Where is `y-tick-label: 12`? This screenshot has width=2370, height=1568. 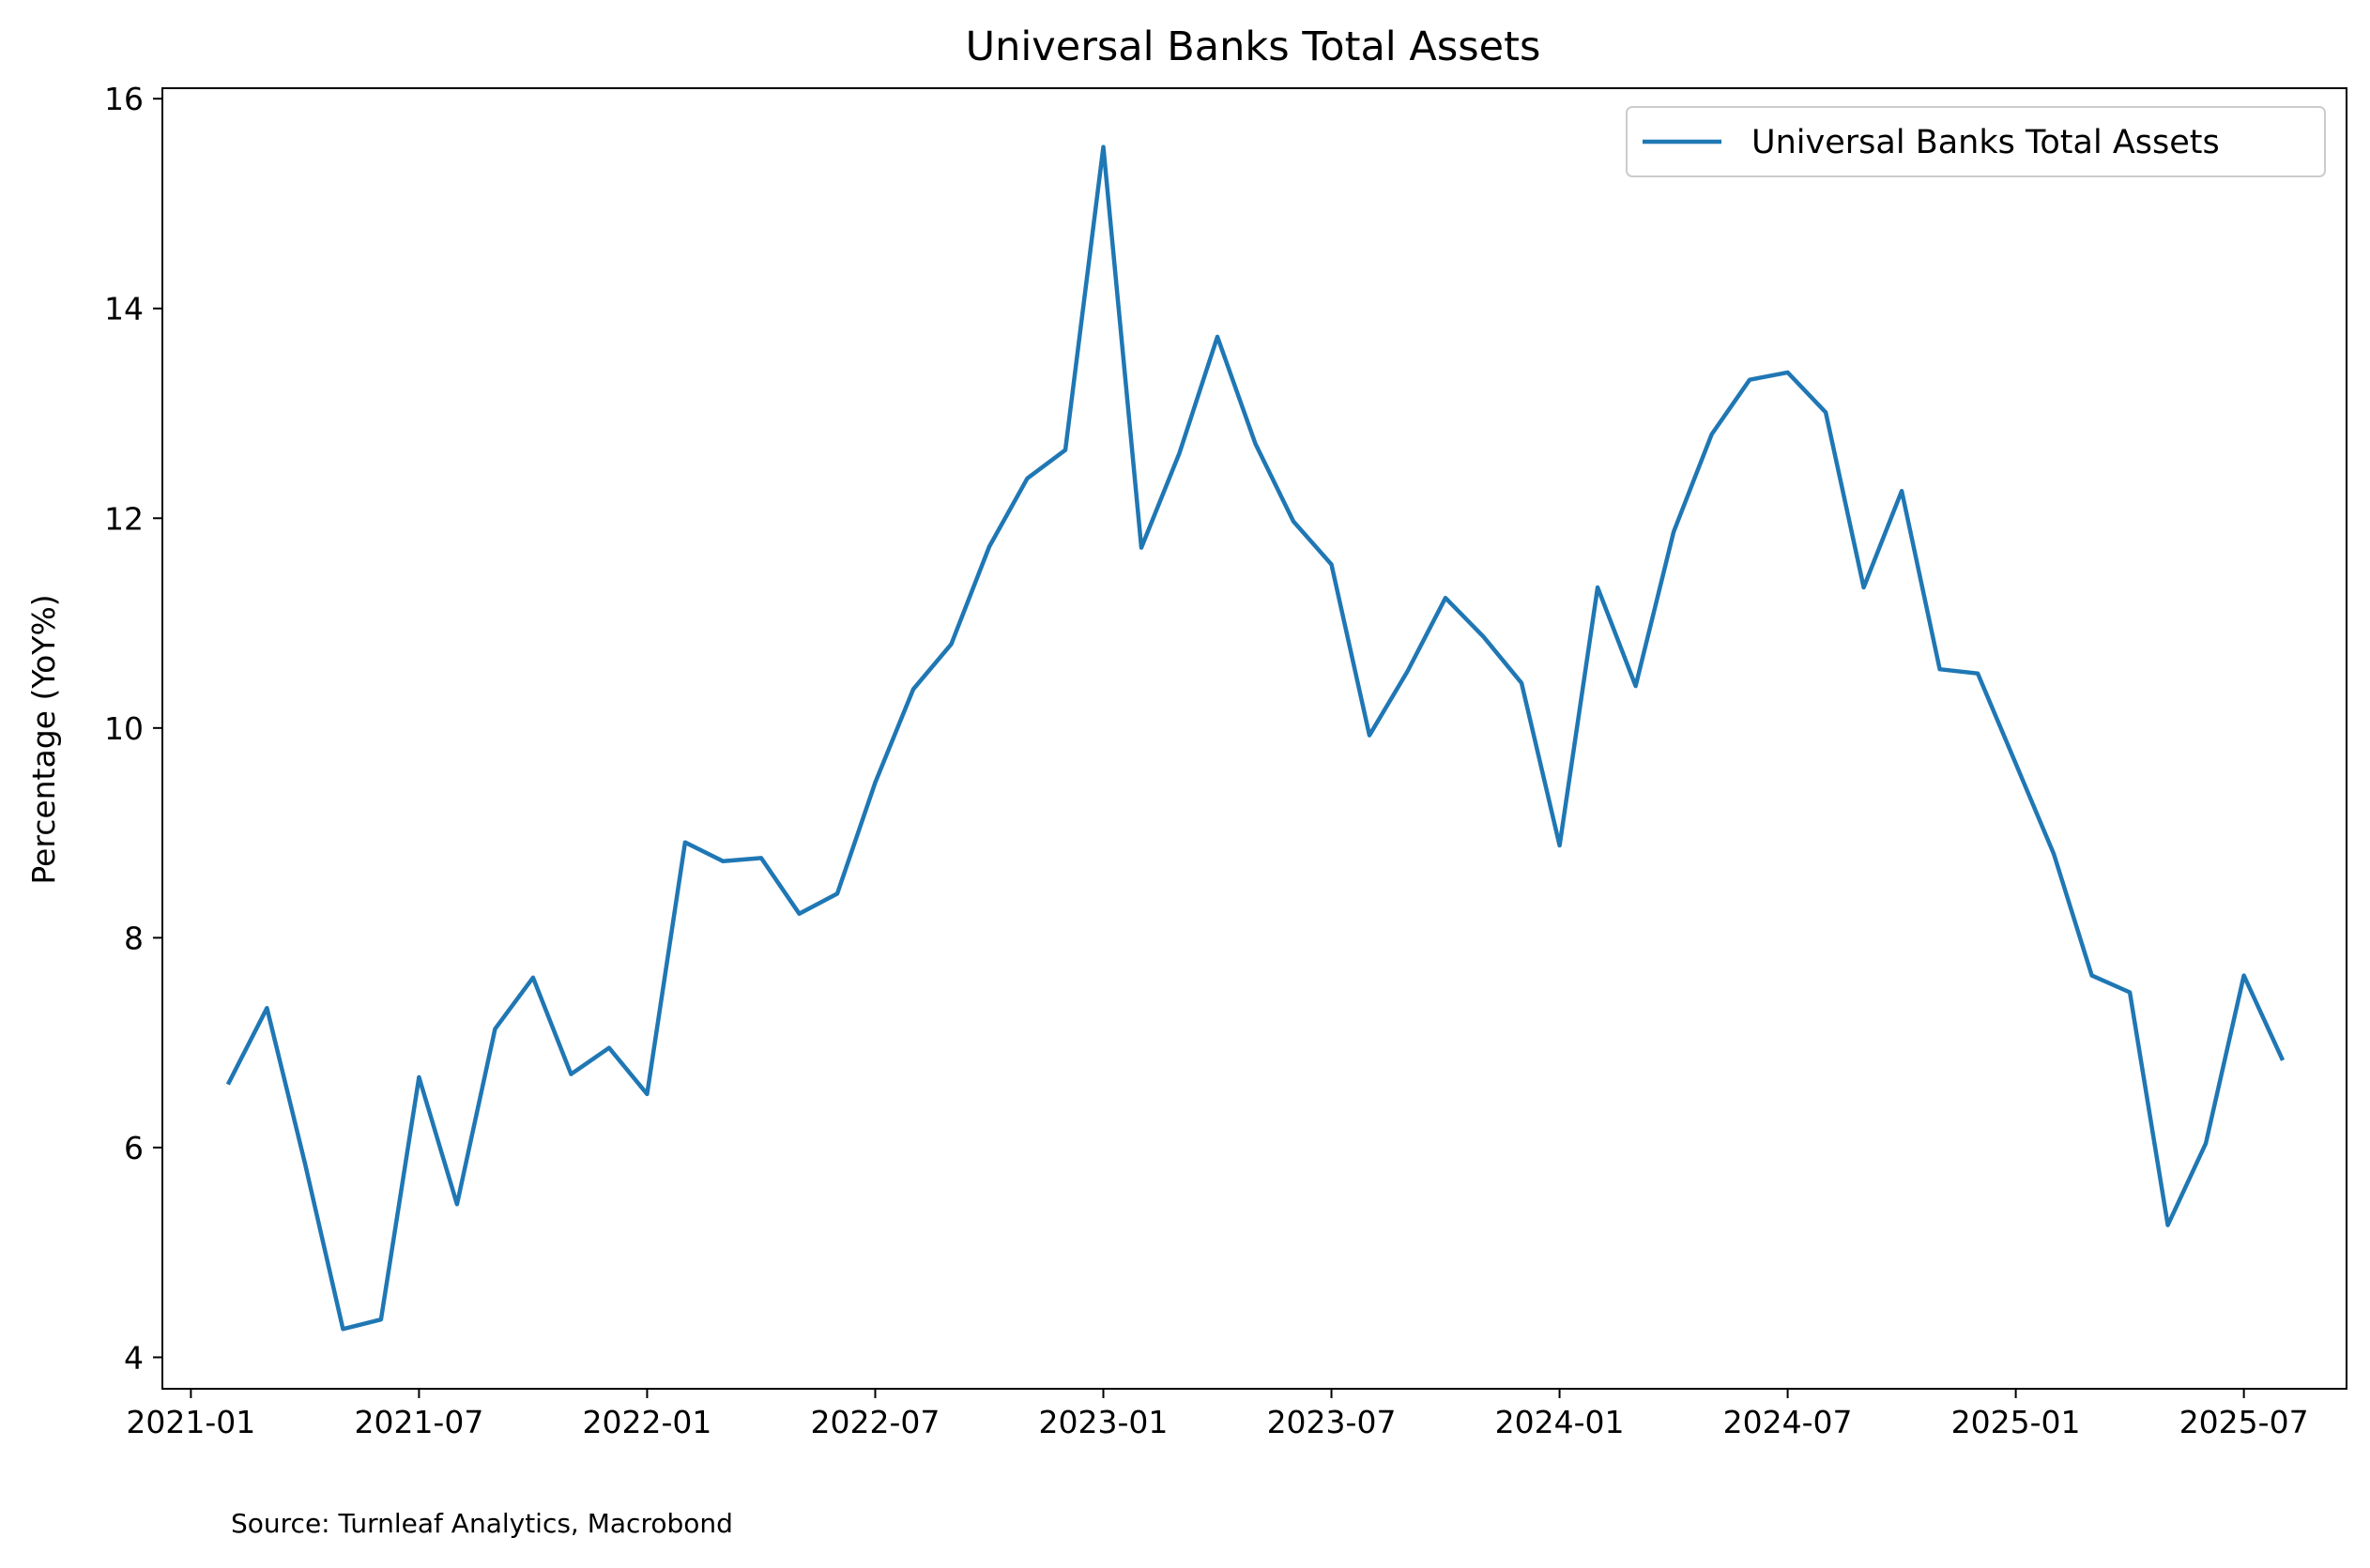
y-tick-label: 12 is located at coordinates (124, 518).